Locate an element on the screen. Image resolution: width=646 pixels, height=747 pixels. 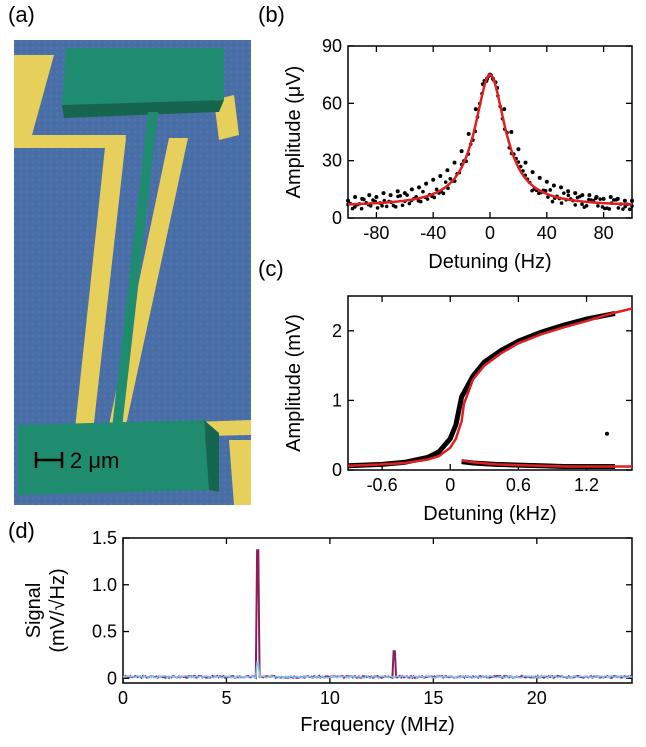
electrode-bridge is located at coordinates (70, 141).